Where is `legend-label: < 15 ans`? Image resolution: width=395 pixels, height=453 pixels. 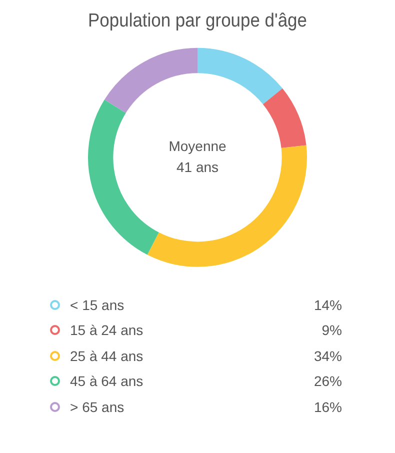
legend-label: < 15 ans is located at coordinates (98, 304).